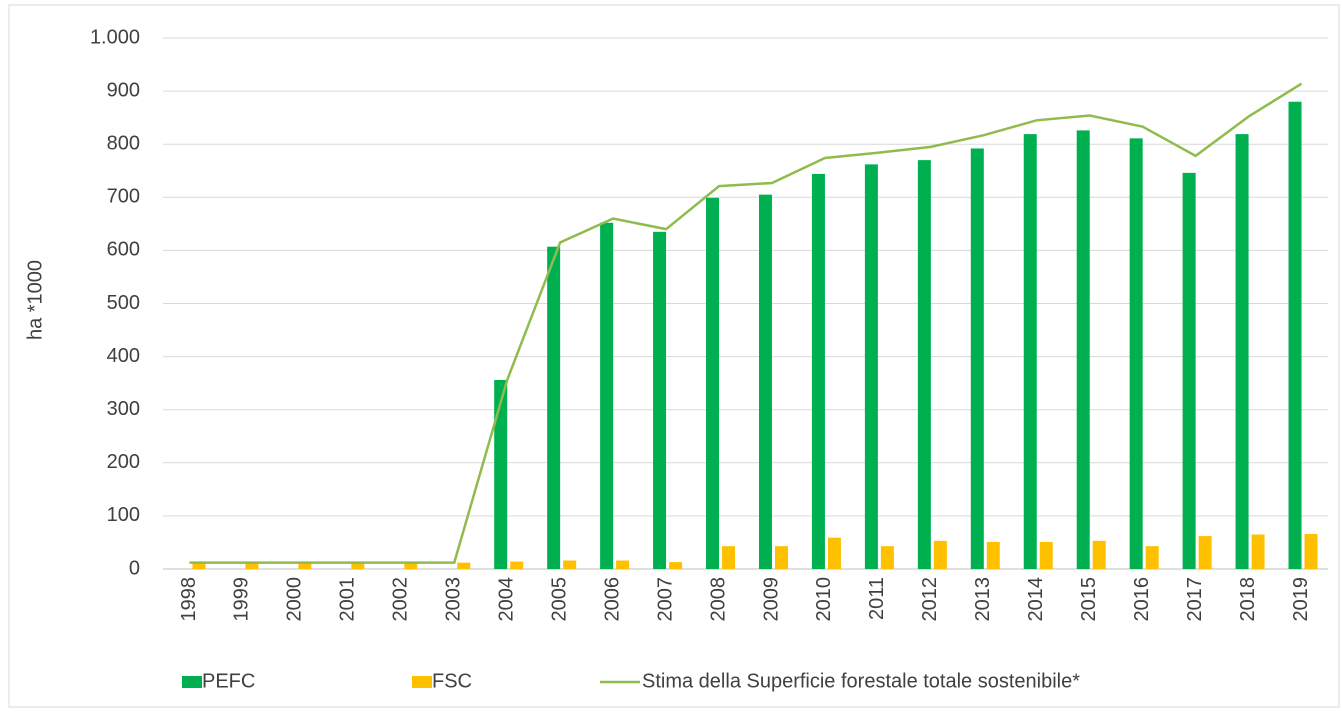 The height and width of the screenshot is (715, 1342). Describe the element at coordinates (877, 598) in the screenshot. I see `x-tick-label: 2011` at that location.